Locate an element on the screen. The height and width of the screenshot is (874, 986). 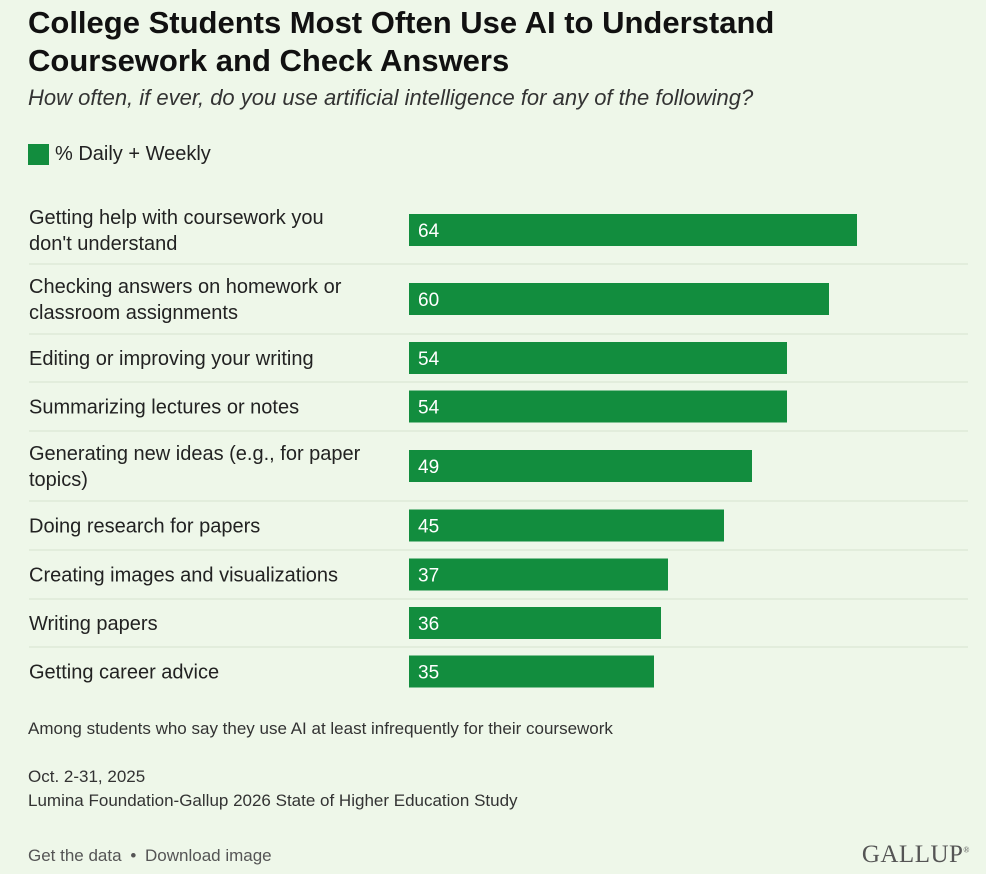
logo-registered-mark: ® is located at coordinates (966, 850).